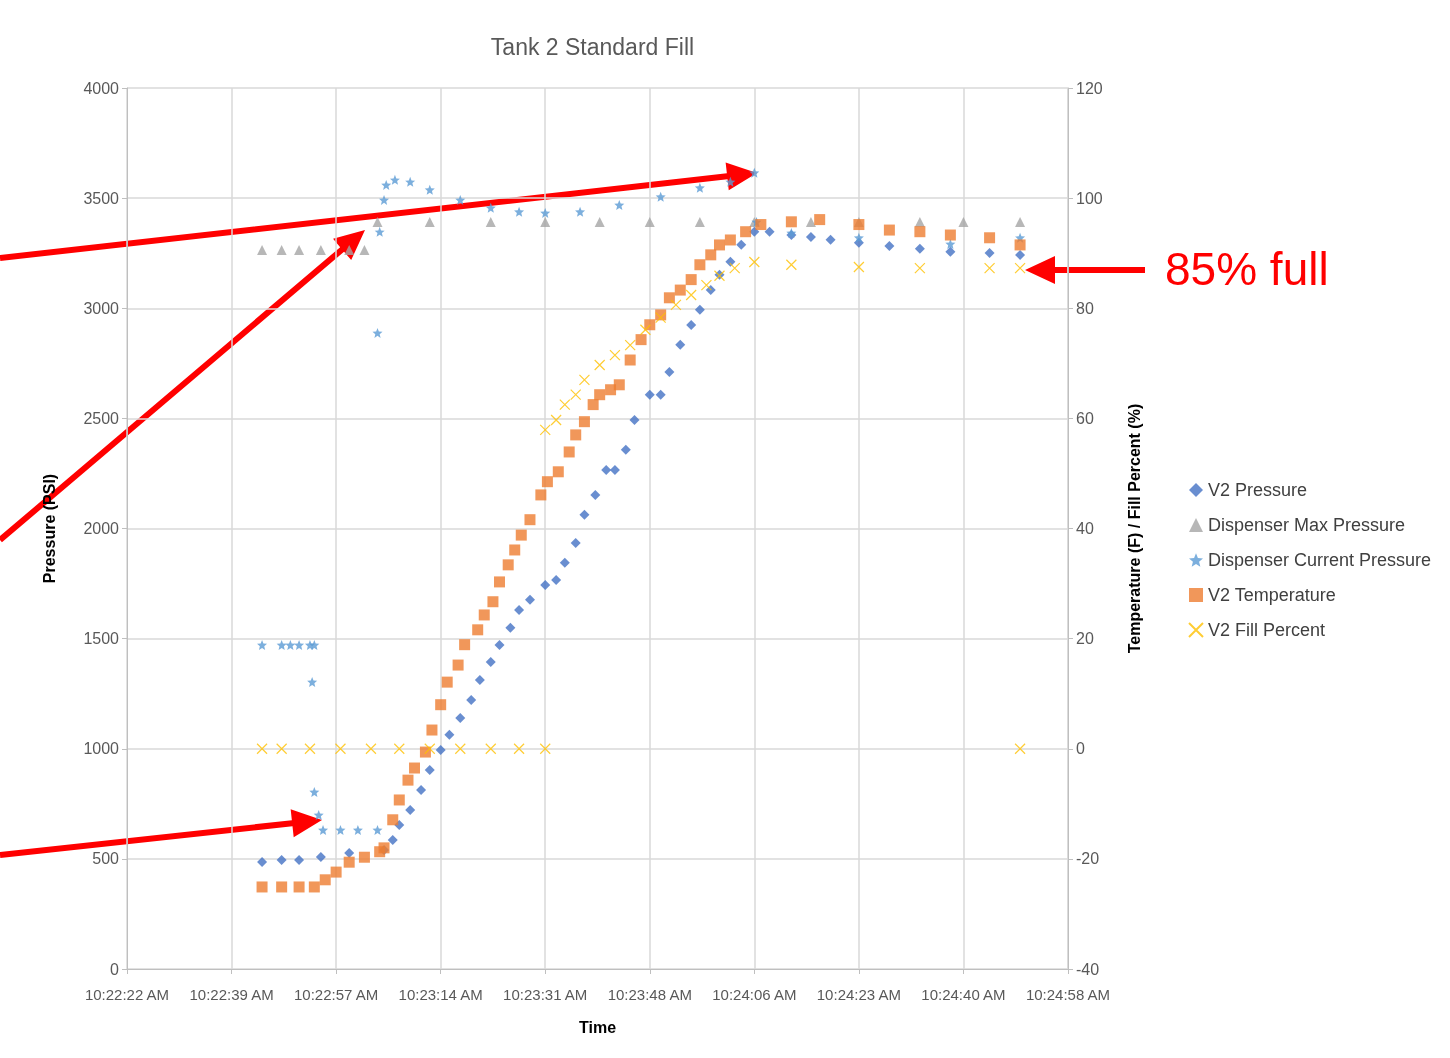 The height and width of the screenshot is (1058, 1450). What do you see at coordinates (1088, 969) in the screenshot?
I see `y2-tick-label: -40` at bounding box center [1088, 969].